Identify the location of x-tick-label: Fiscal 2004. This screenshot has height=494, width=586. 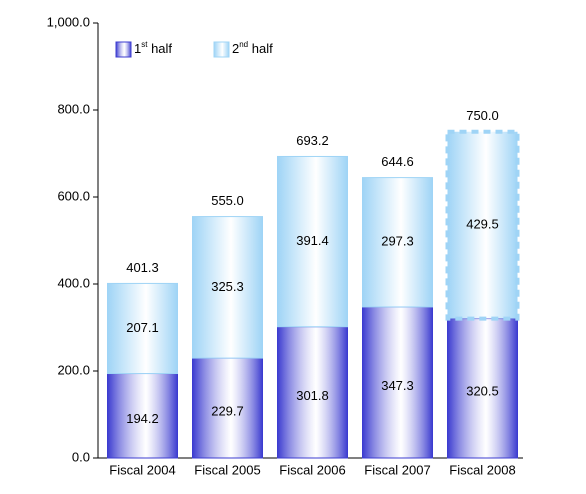
(142, 469).